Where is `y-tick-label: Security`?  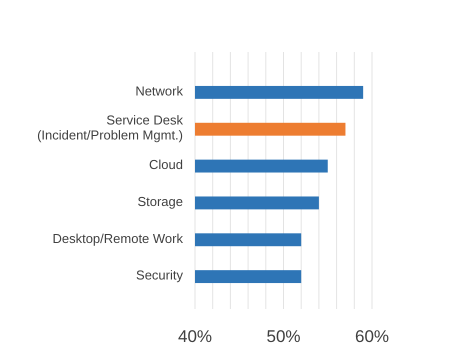 y-tick-label: Security is located at coordinates (160, 276).